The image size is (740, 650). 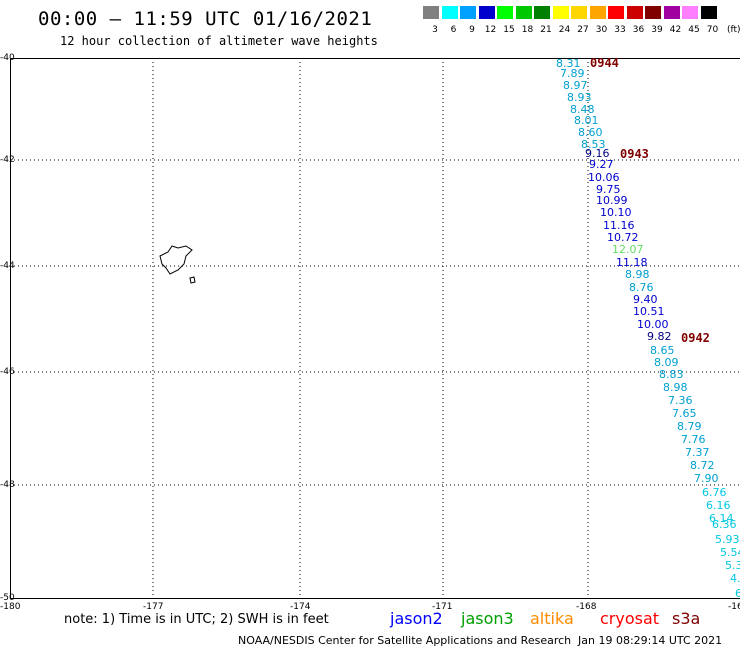 What do you see at coordinates (694, 30) in the screenshot?
I see `legend-level-label: 45` at bounding box center [694, 30].